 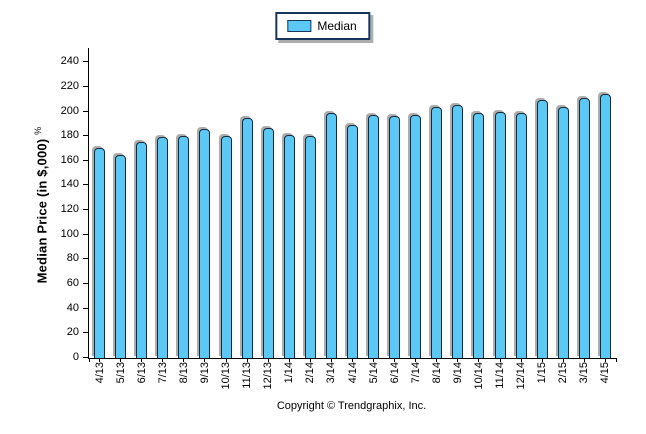 I want to click on y-axis-tick-label: 220, so click(x=69, y=85).